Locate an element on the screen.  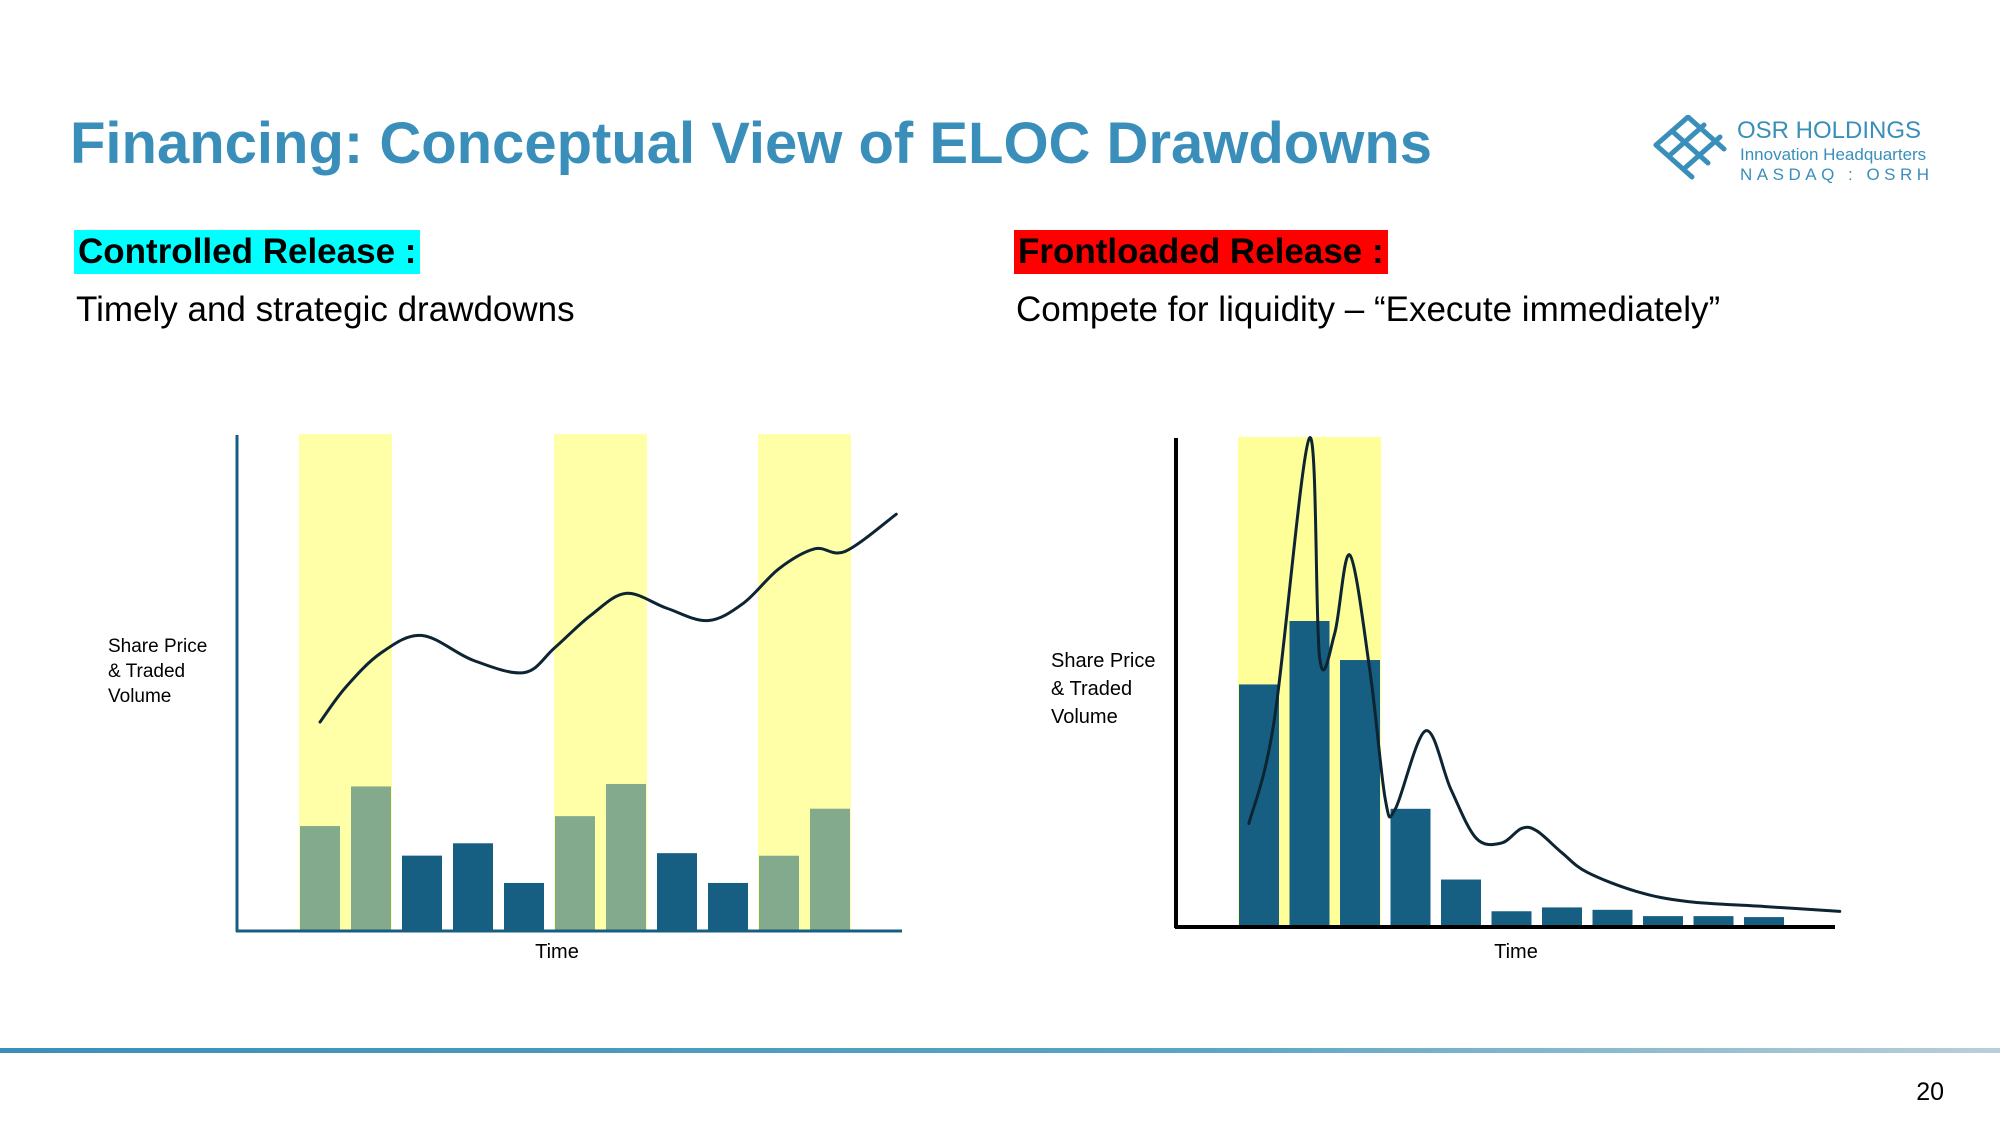
osr-lattice-icon is located at coordinates (1690, 147).